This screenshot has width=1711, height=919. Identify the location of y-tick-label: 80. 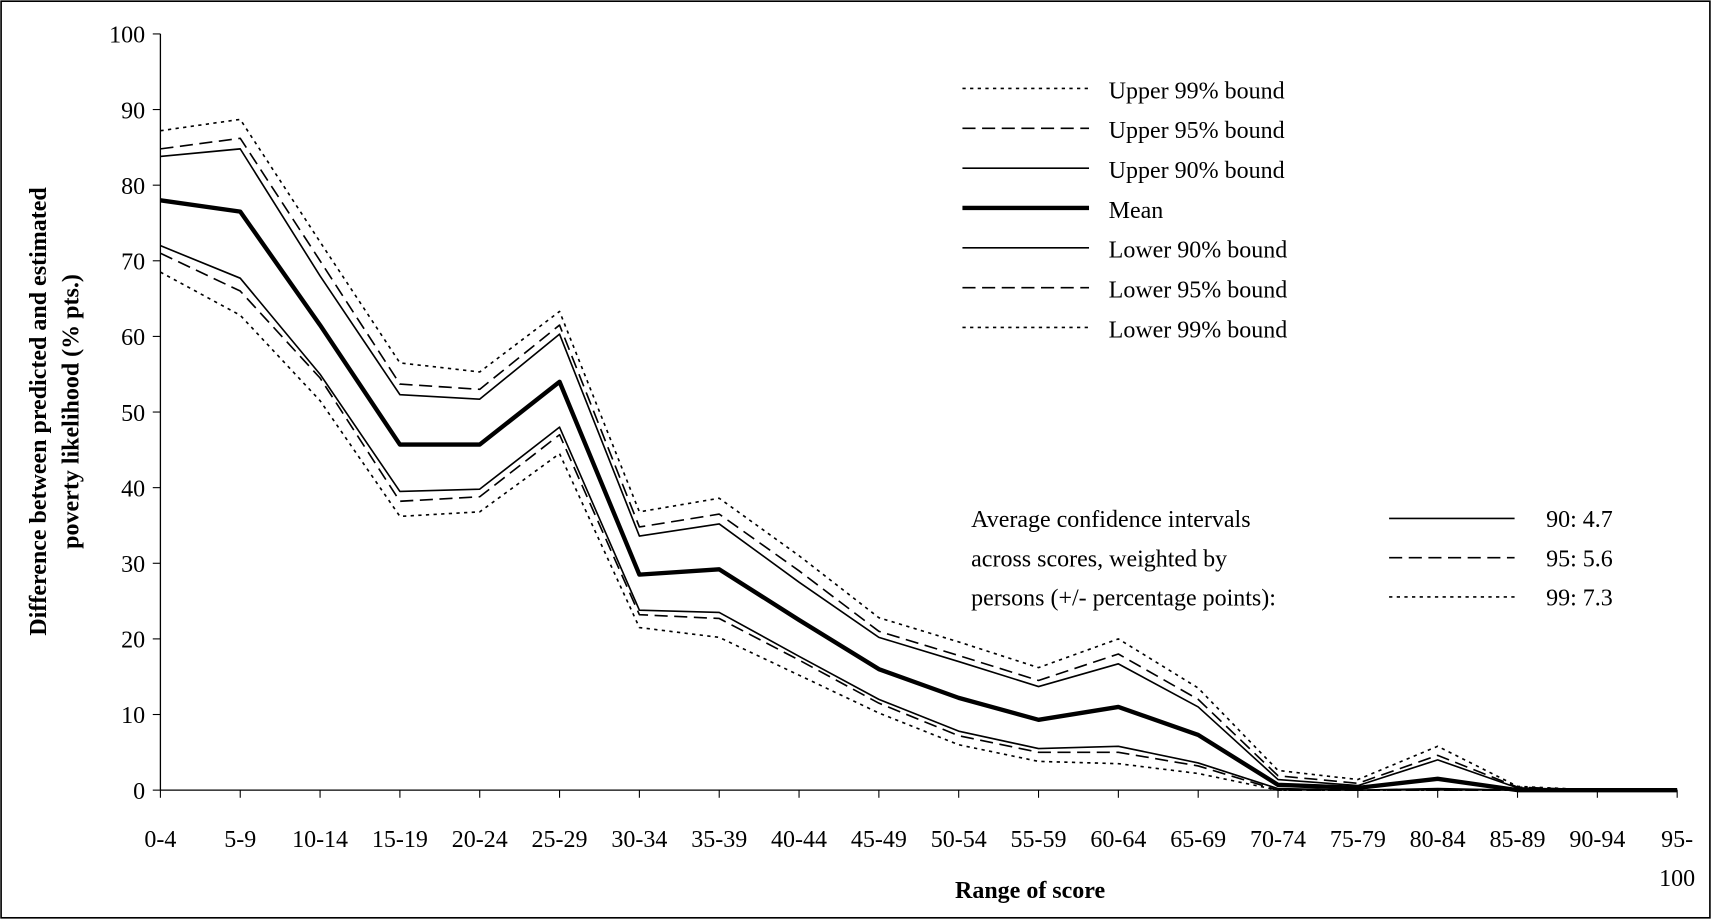
(133, 187).